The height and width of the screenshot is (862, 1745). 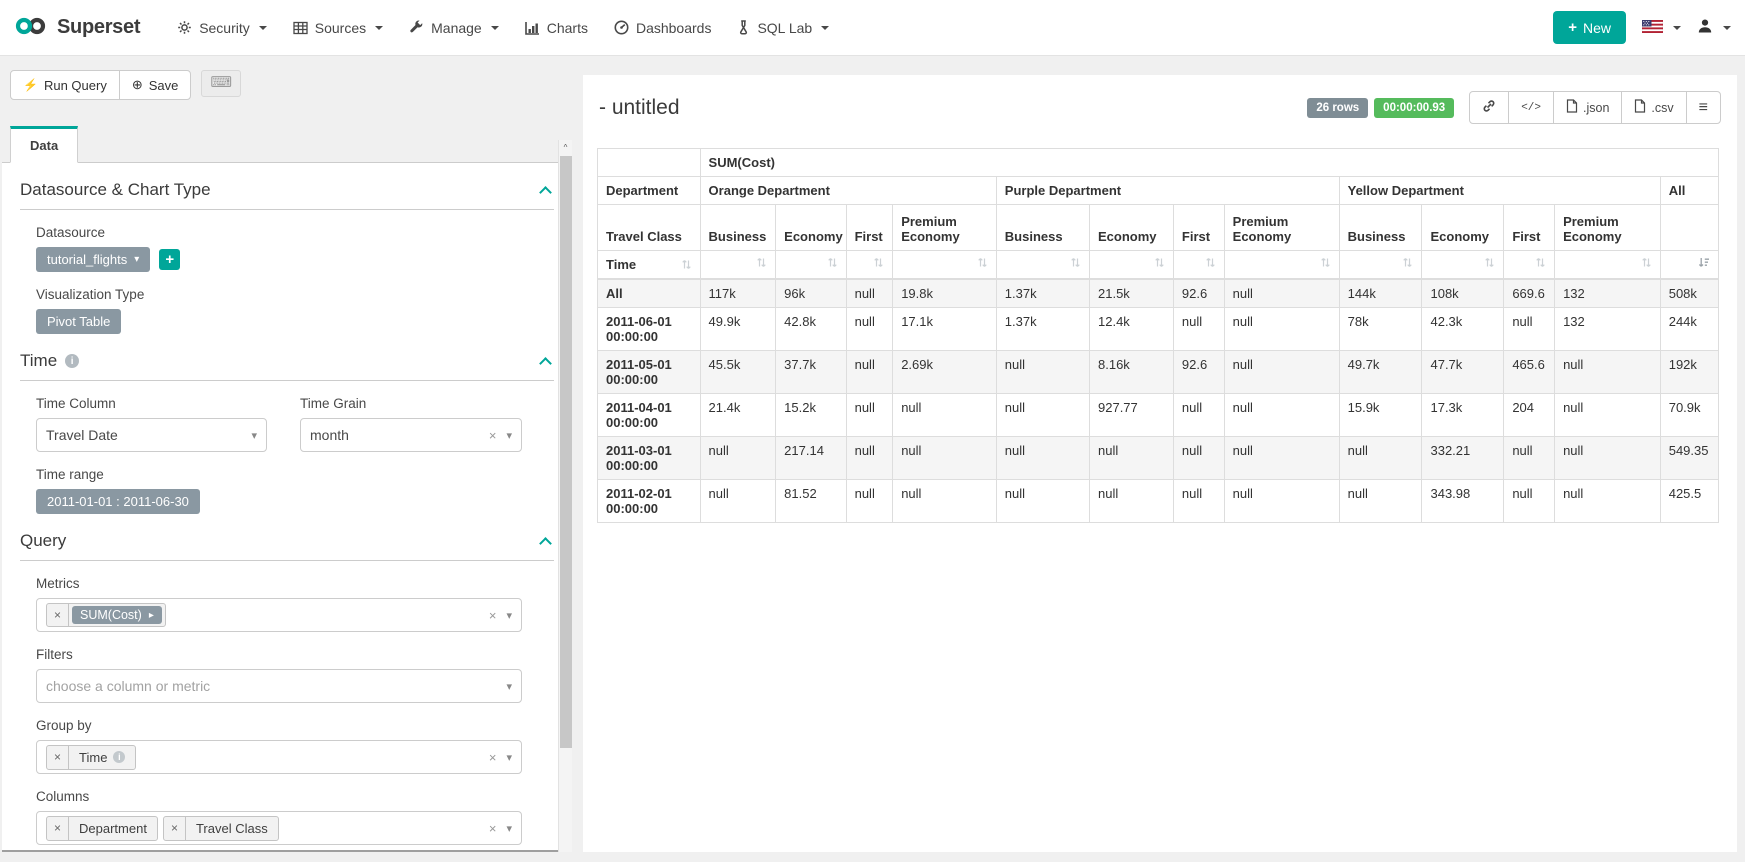 I want to click on time-range-label: Time range, so click(x=70, y=474).